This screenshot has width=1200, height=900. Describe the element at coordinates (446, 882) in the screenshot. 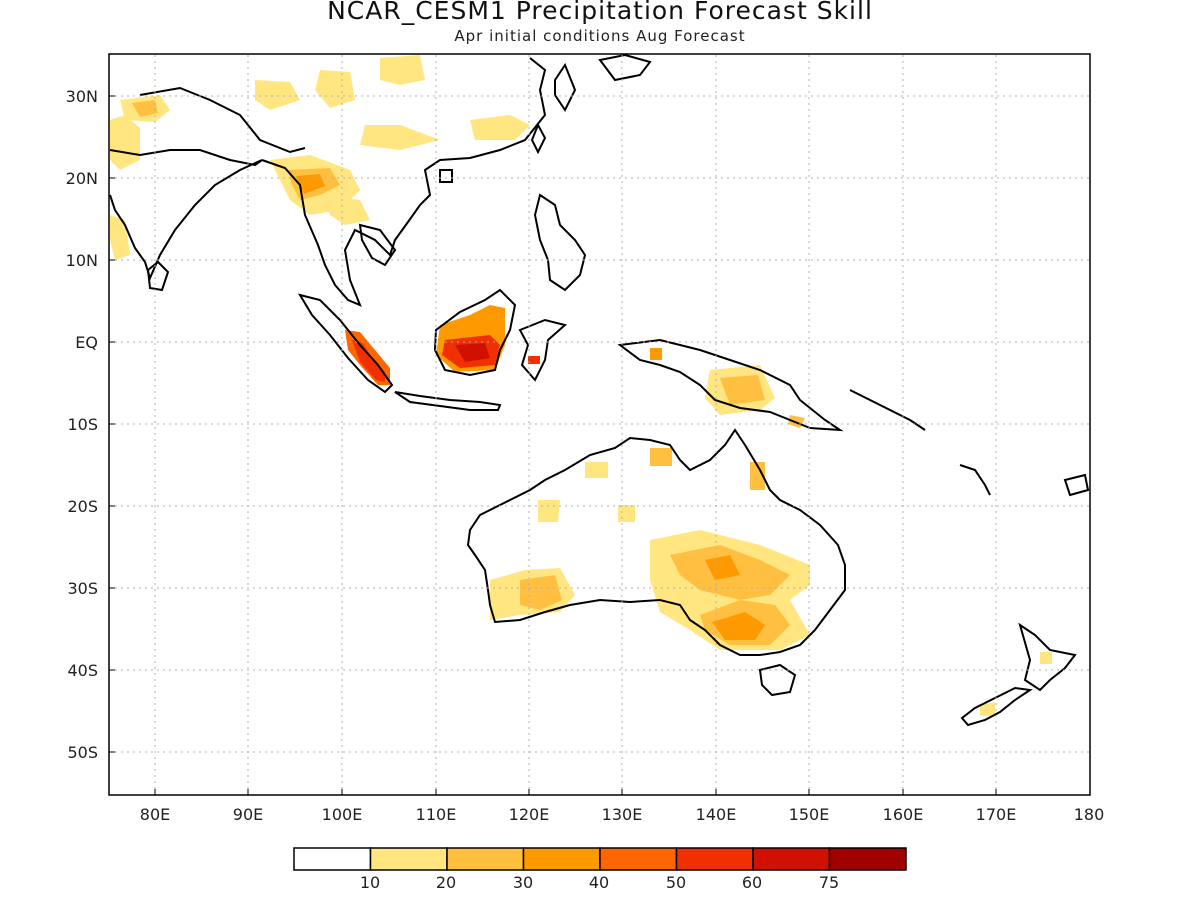

I see `colorbar-label: 20` at that location.